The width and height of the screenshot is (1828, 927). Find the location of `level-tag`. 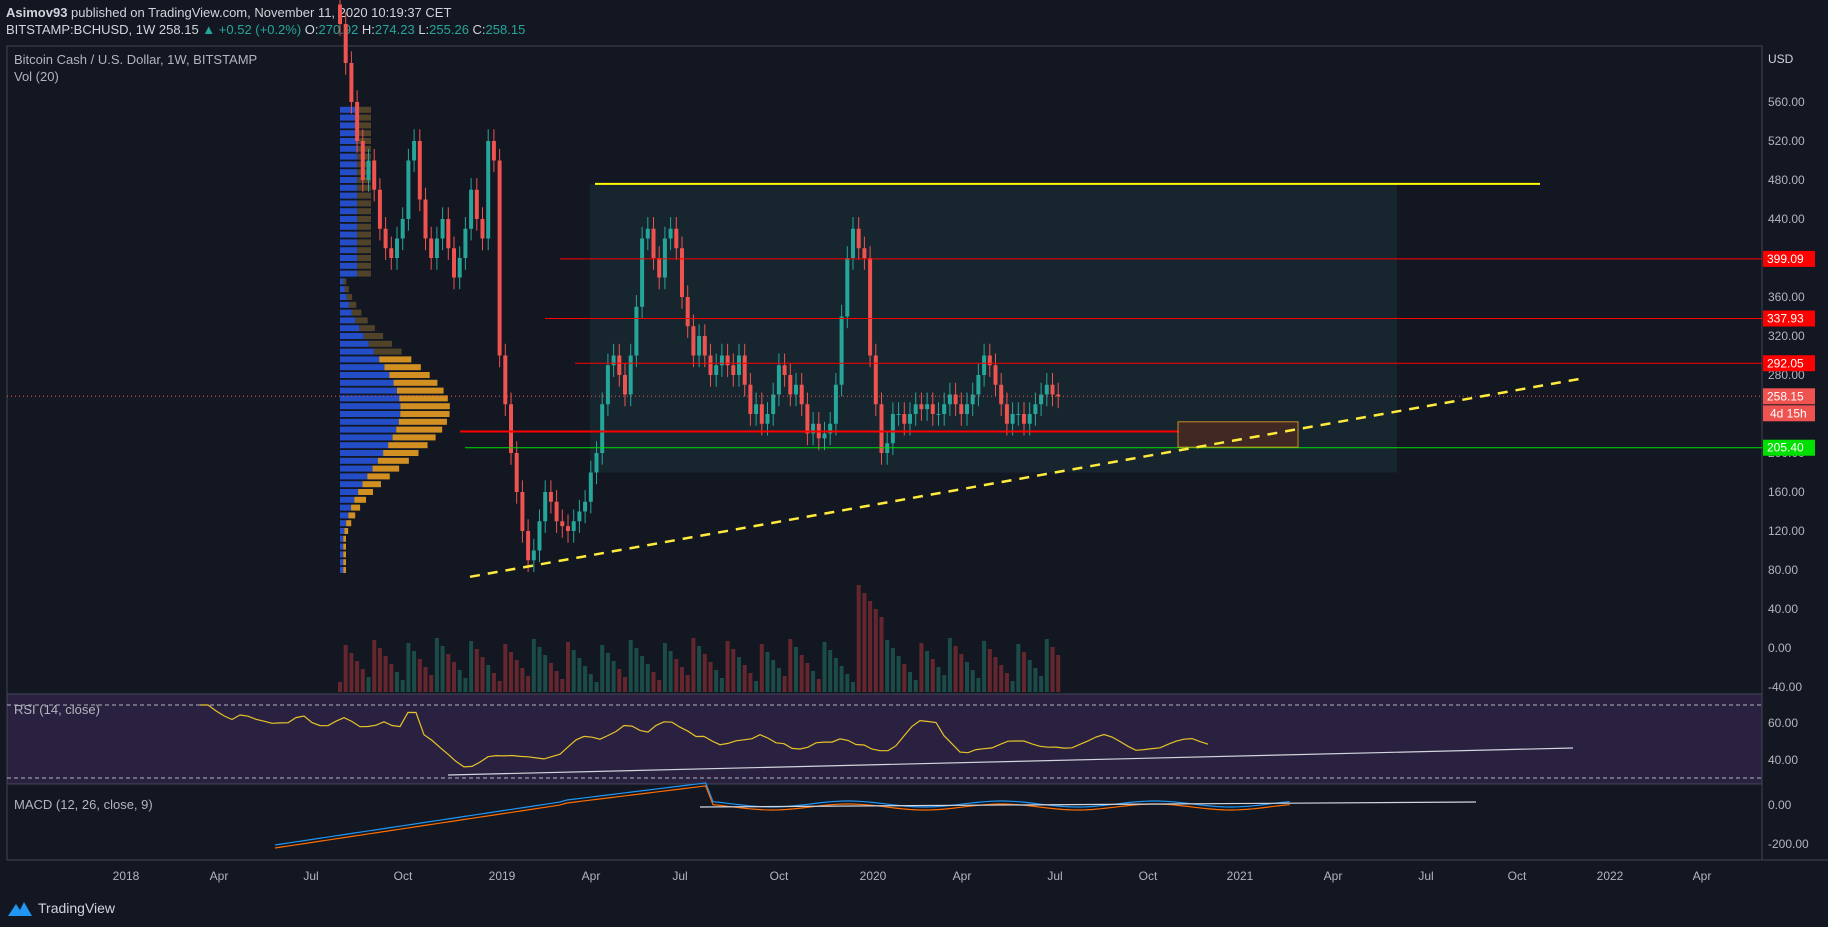

level-tag is located at coordinates (1789, 447).